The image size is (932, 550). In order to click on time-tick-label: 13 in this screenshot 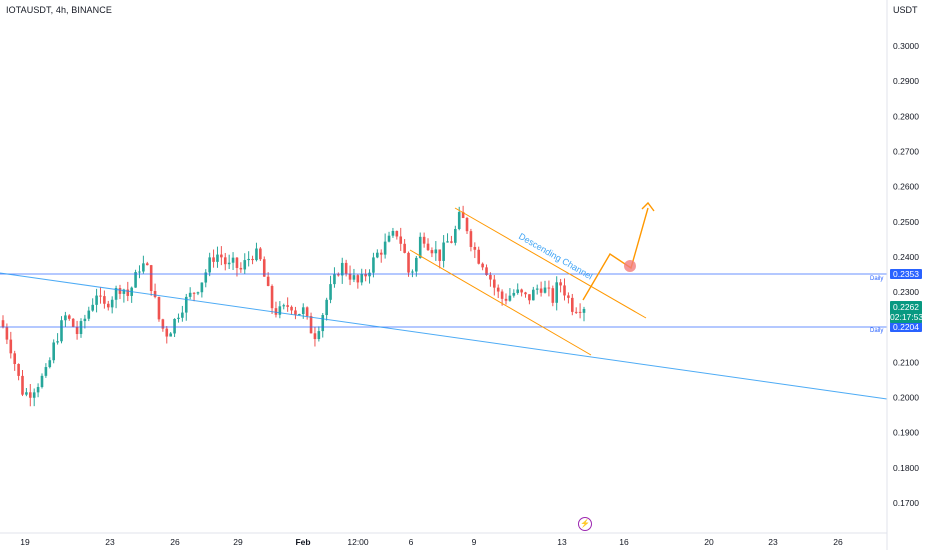, I will do `click(562, 542)`.